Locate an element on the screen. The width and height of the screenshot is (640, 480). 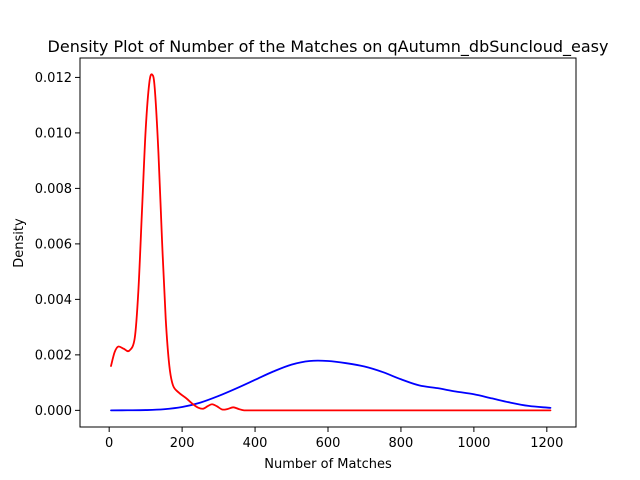
y-axis: 0.000 0.002 0.004 0.006 0.008 0.010 0.012 is located at coordinates (57, 245).